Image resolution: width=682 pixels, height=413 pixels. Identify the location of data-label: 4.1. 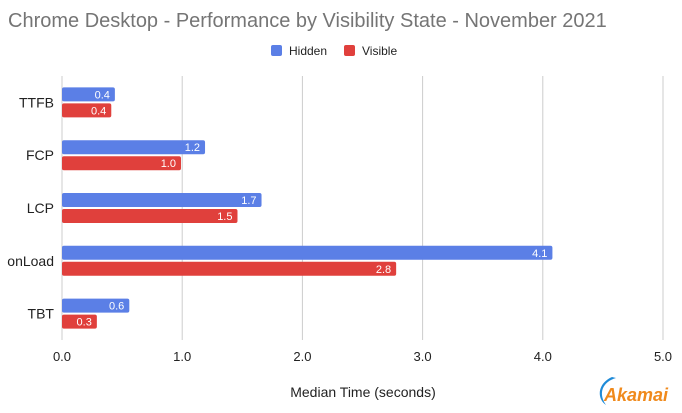
(539, 254).